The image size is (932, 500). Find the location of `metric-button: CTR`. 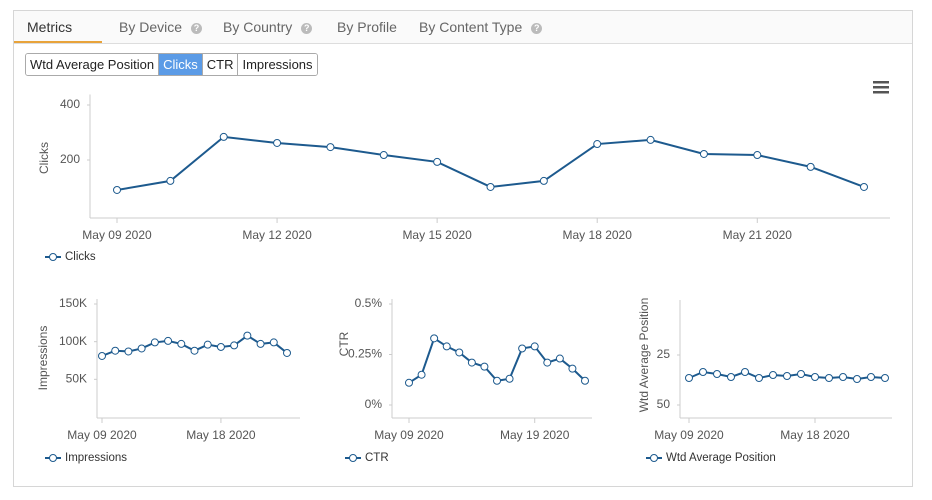

metric-button: CTR is located at coordinates (219, 64).